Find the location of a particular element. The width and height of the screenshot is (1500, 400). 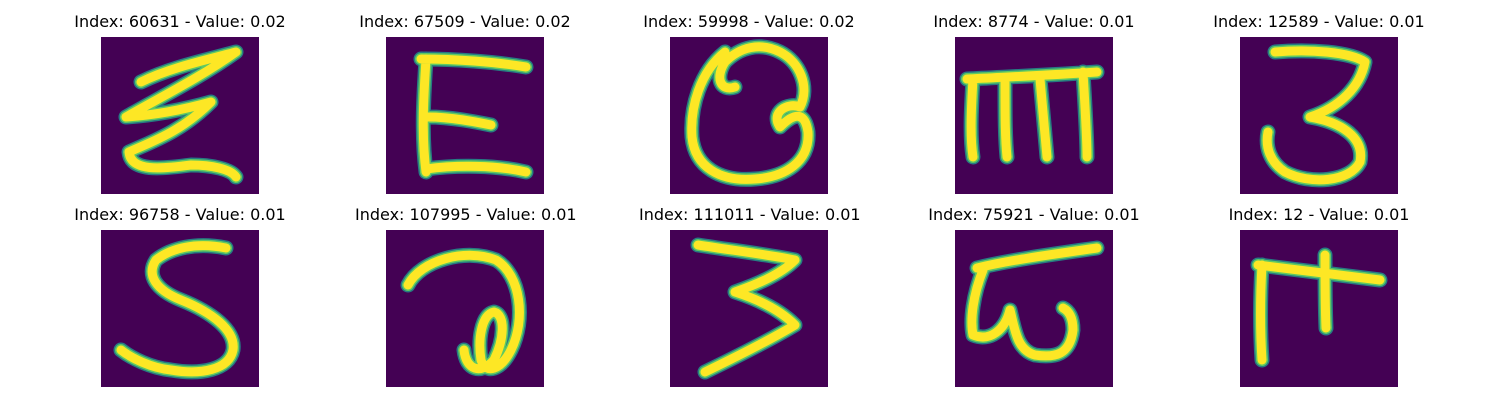

panel-index: 96758 is located at coordinates (154, 214).